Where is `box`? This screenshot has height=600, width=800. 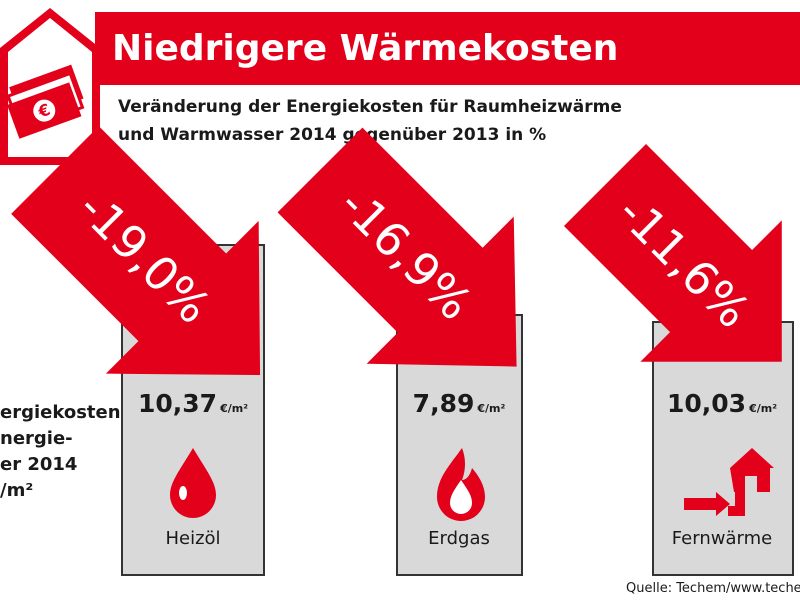
box is located at coordinates (723, 448).